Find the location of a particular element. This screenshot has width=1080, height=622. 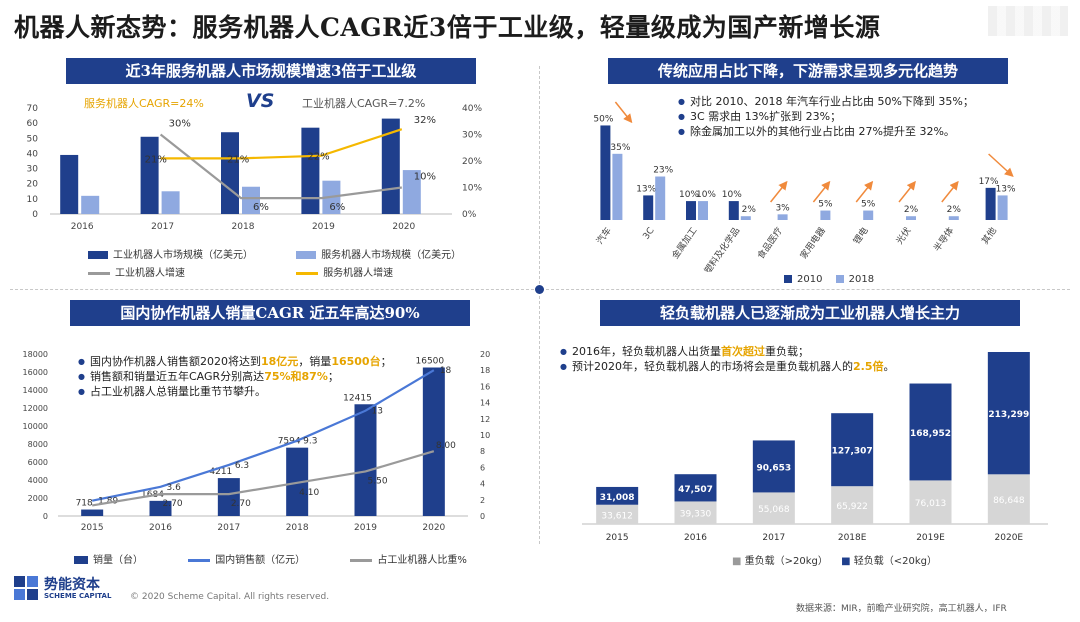

y2-tick-label: 16 is located at coordinates (485, 386).